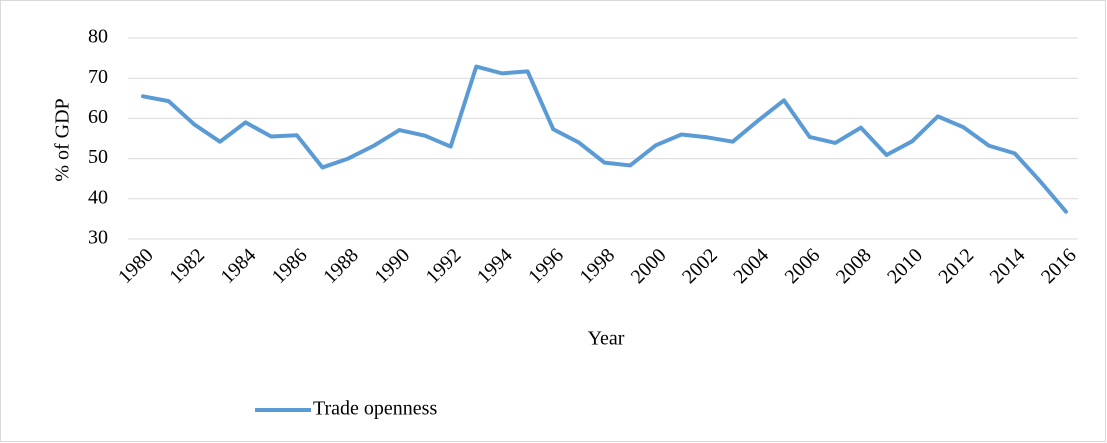 The image size is (1107, 443). I want to click on legend-label: Trade openness, so click(375, 409).